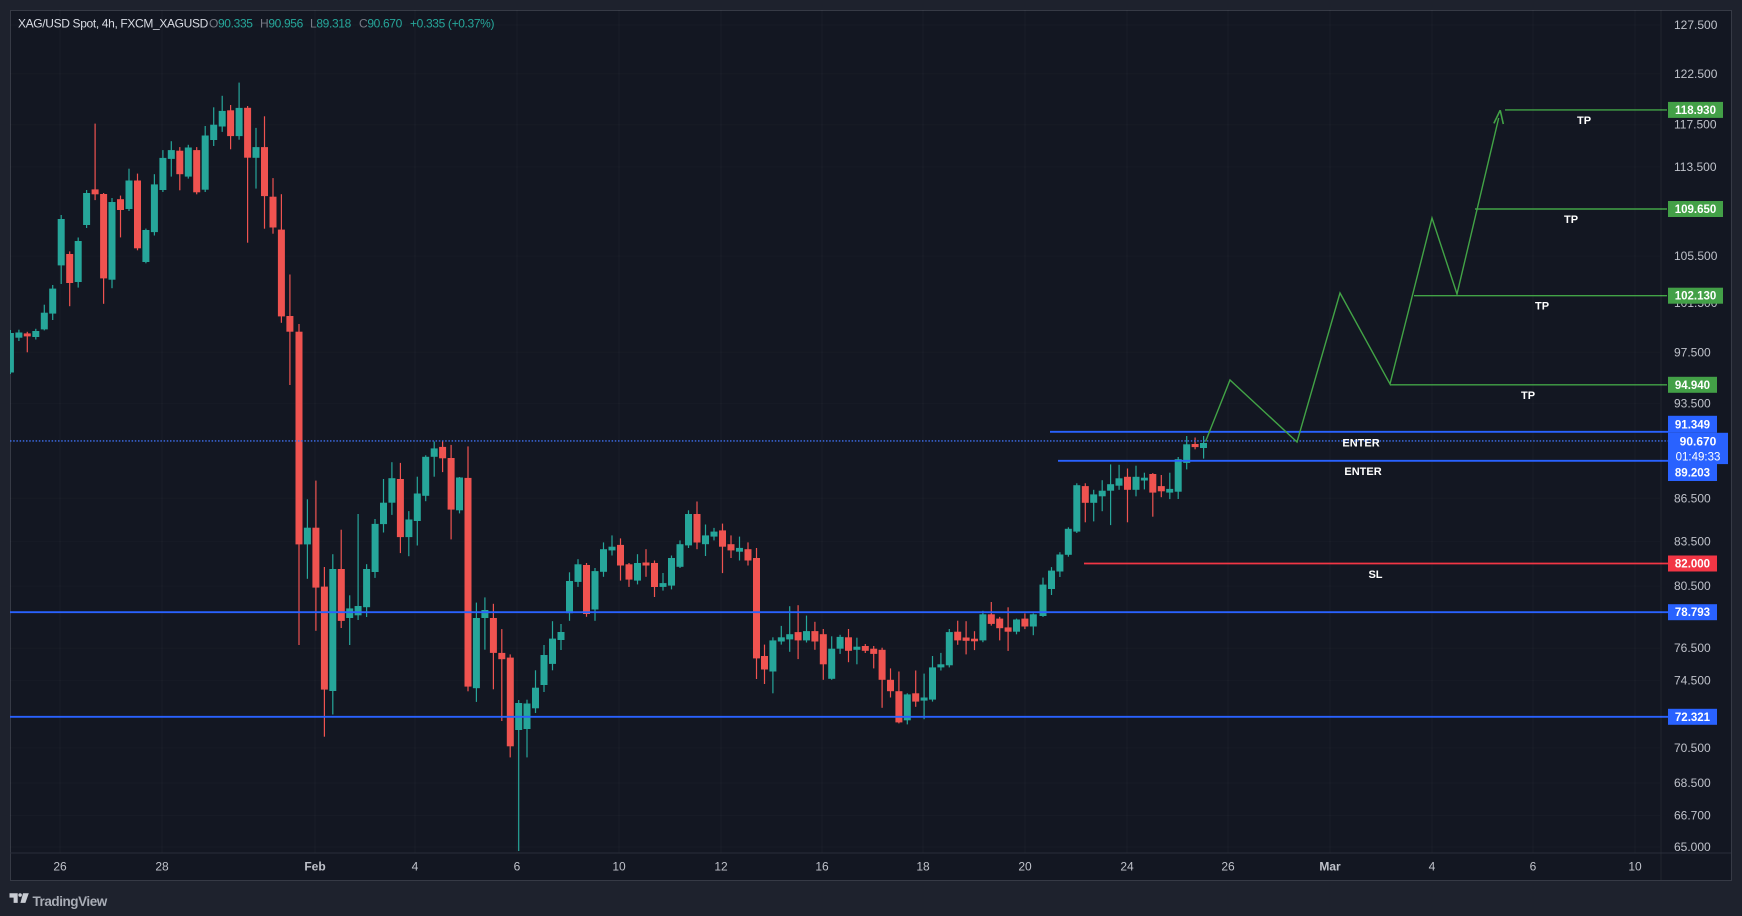  What do you see at coordinates (822, 867) in the screenshot?
I see `svg-text: 16` at bounding box center [822, 867].